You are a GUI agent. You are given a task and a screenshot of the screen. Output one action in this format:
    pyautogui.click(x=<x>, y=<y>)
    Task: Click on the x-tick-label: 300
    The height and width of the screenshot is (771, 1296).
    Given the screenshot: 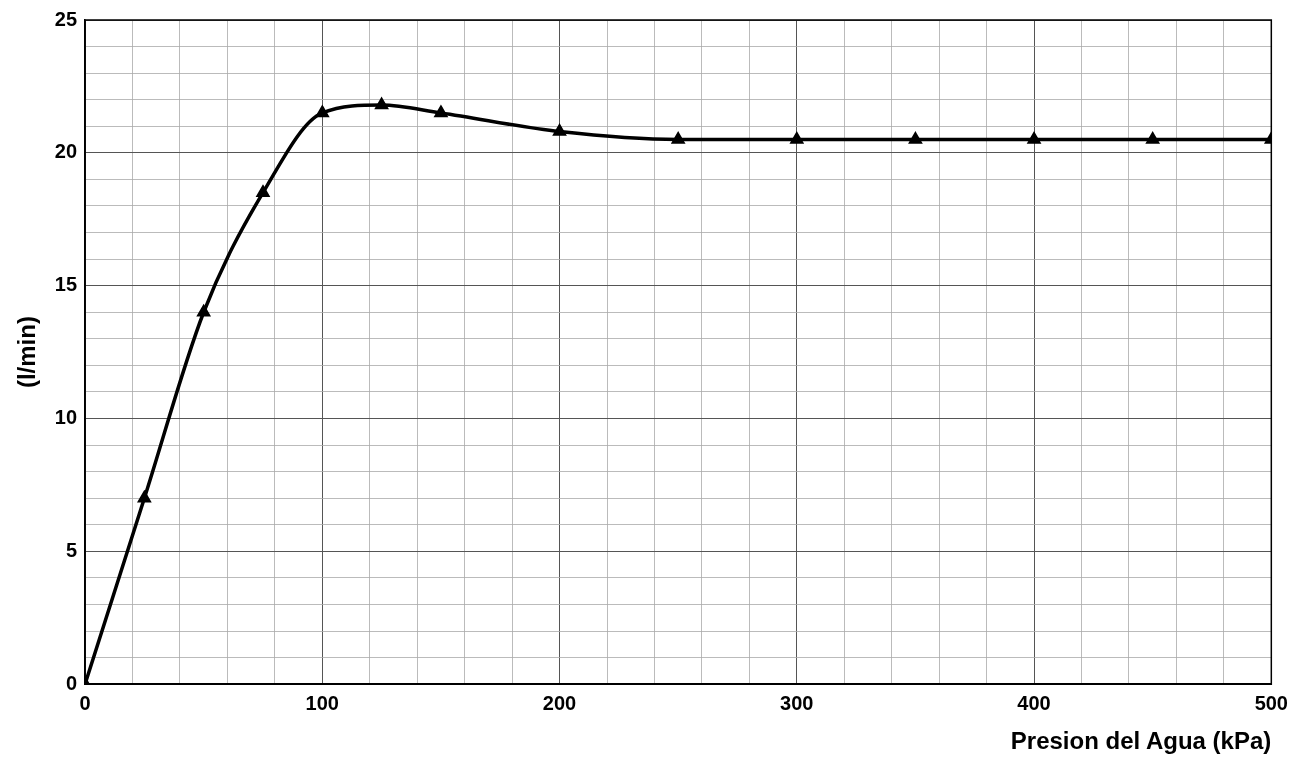 What is the action you would take?
    pyautogui.click(x=797, y=702)
    